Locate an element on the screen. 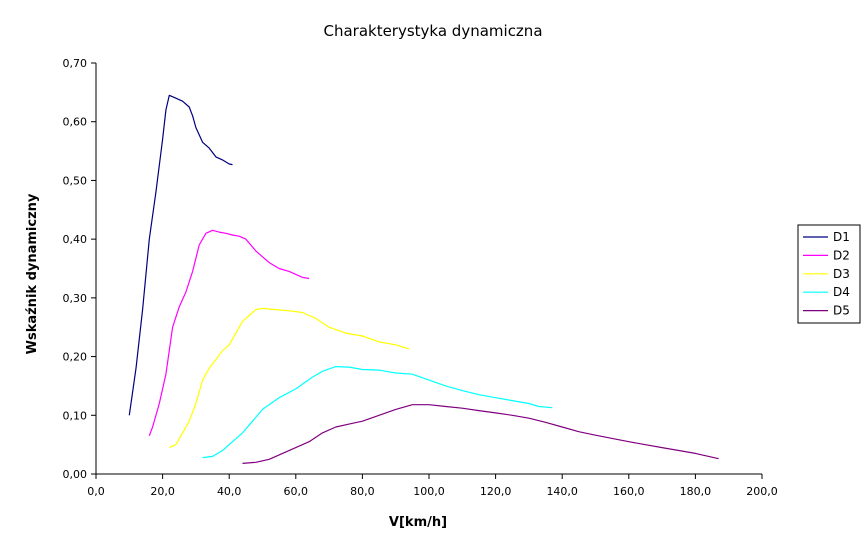  y-tick-label: 0,20 is located at coordinates (75, 357).